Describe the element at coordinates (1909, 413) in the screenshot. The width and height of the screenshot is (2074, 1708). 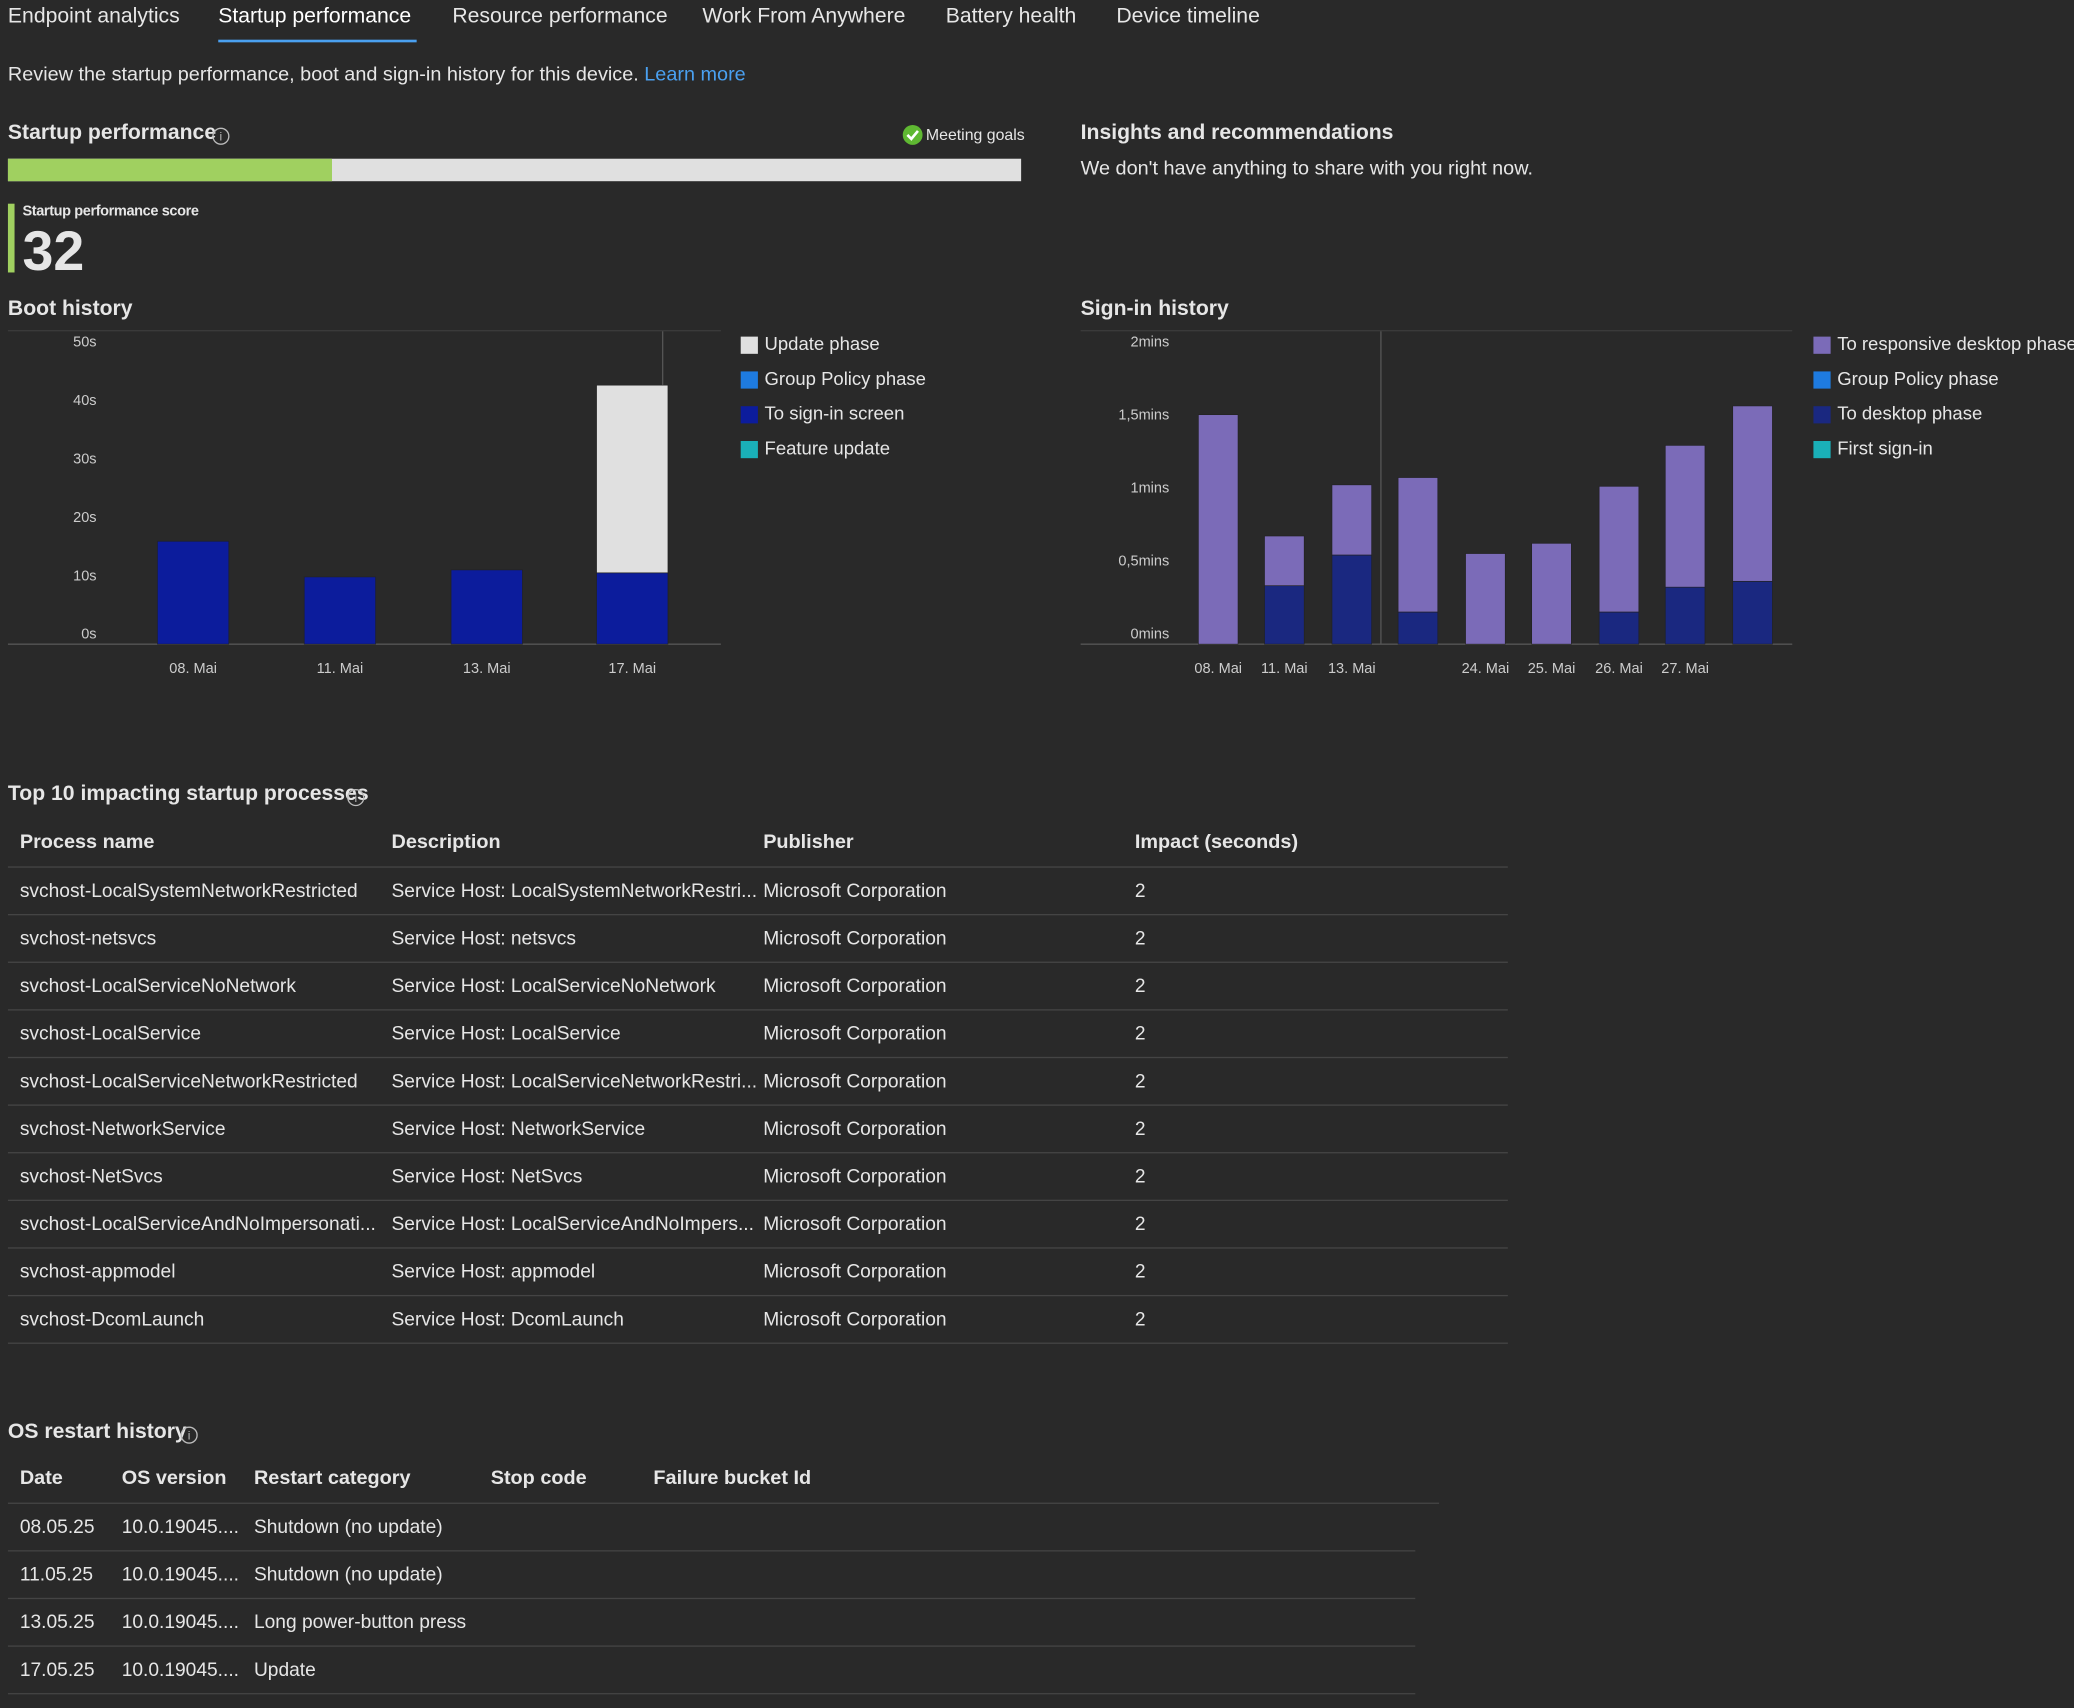
I see `legend-label: To desktop phase` at that location.